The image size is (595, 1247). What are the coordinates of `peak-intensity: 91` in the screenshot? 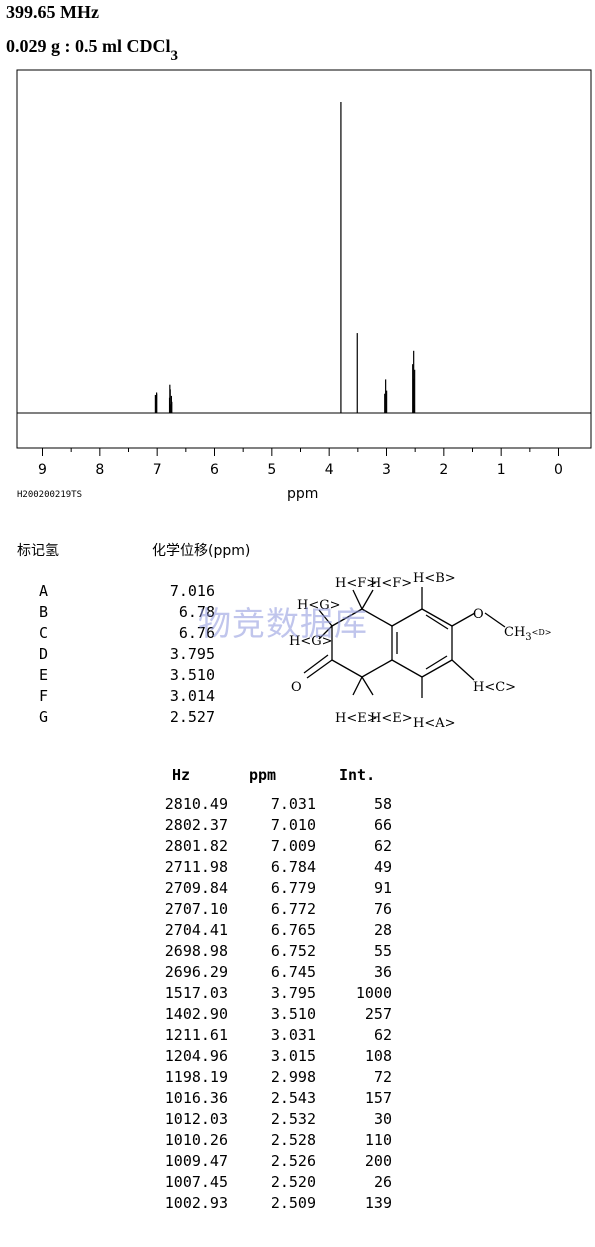 It's located at (382, 888).